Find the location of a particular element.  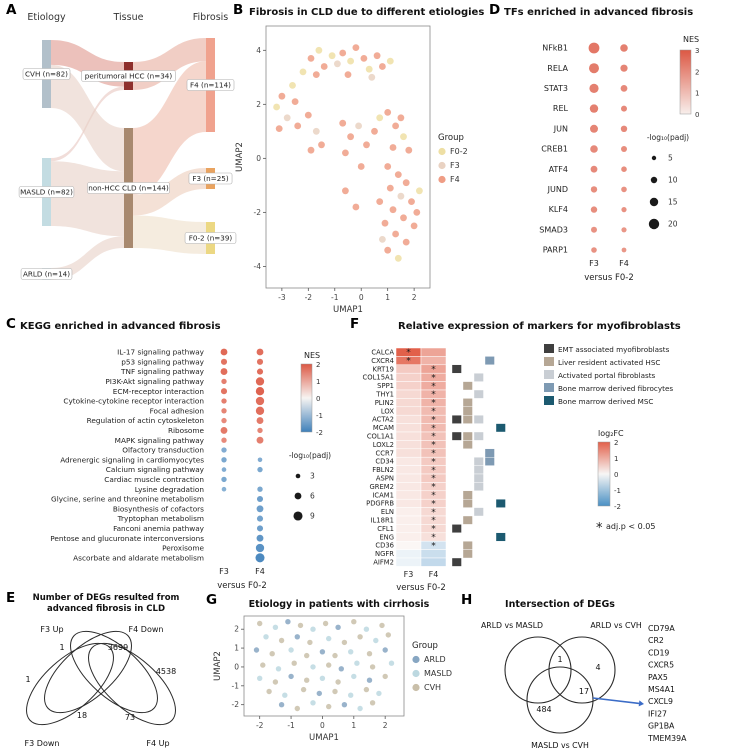

row-label: MAPK signaling pathway is located at coordinates (160, 440).